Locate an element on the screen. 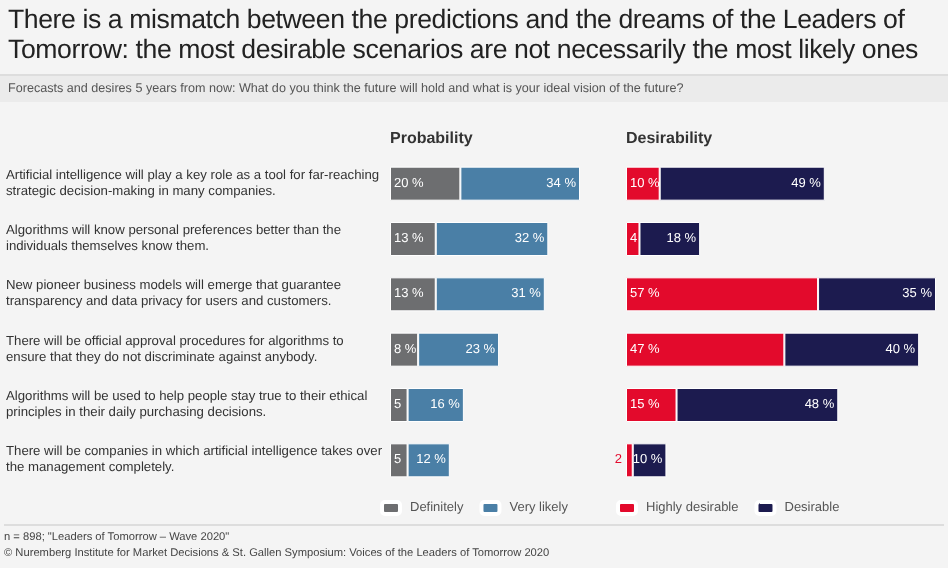 The width and height of the screenshot is (948, 568). chart-title: Desirability is located at coordinates (670, 138).